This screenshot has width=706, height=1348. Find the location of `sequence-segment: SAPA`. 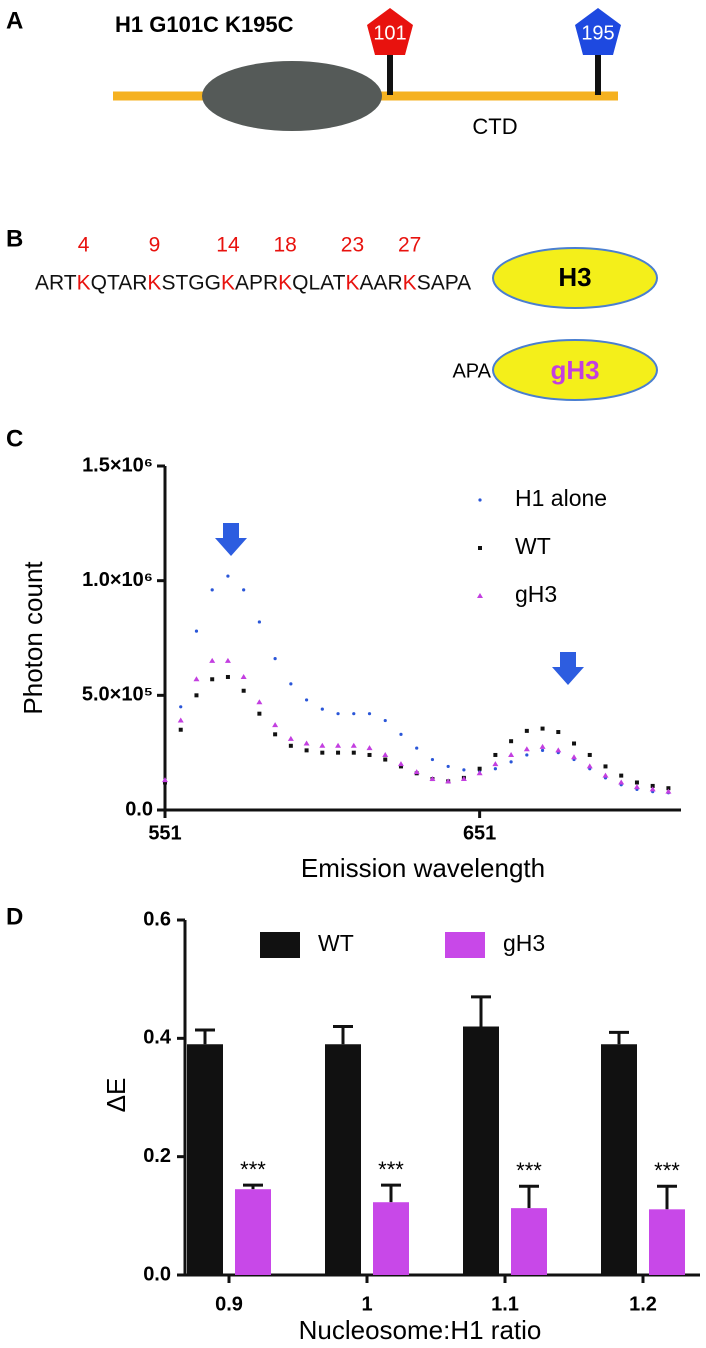

sequence-segment: SAPA is located at coordinates (444, 283).